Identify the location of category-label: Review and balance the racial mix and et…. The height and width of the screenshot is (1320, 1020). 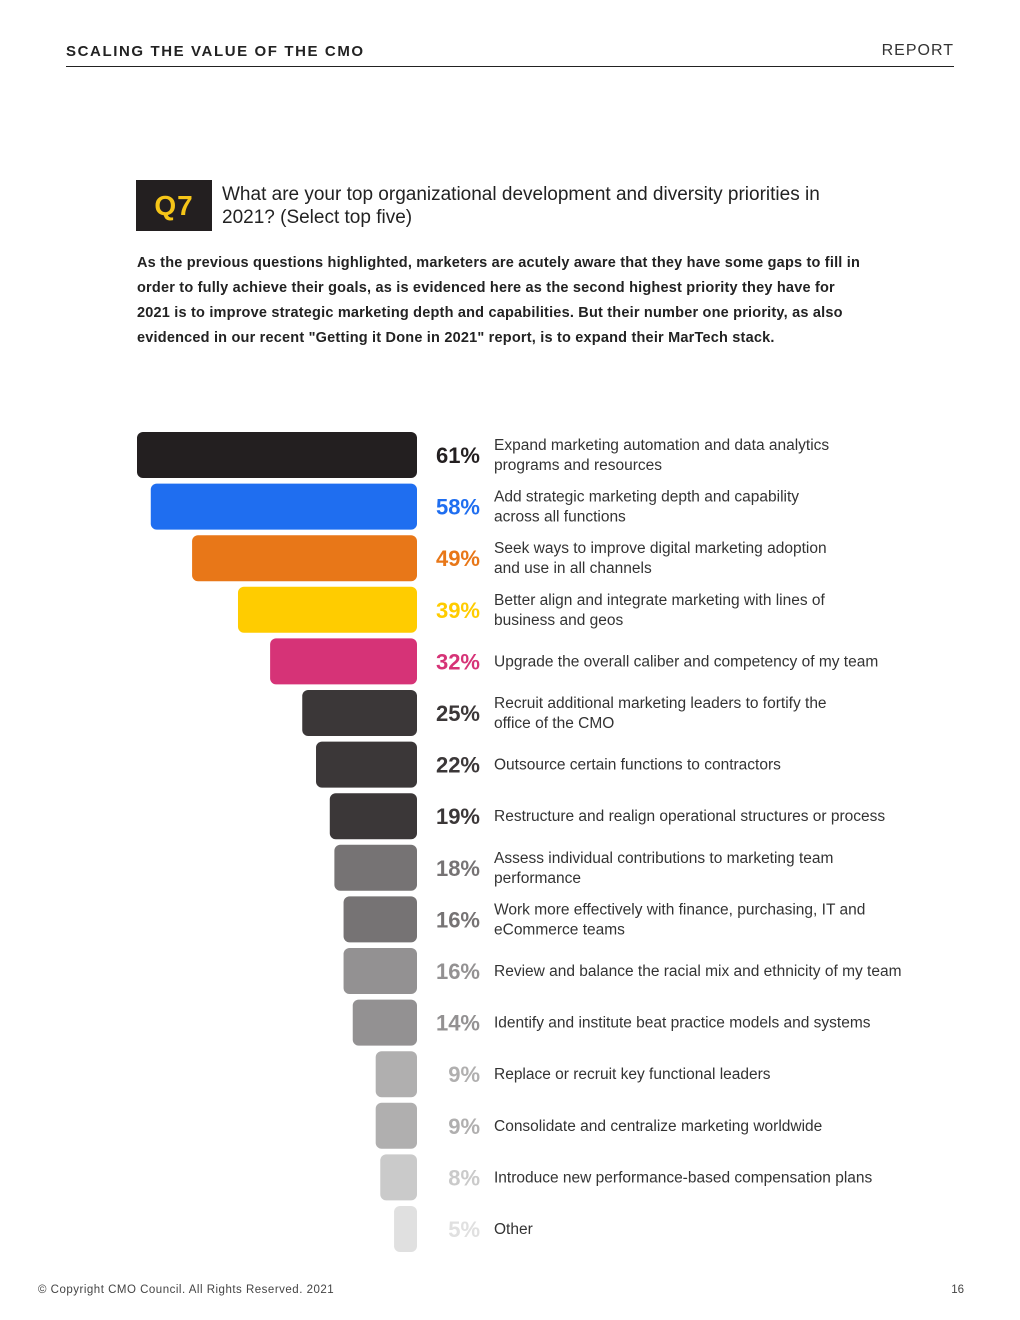
(698, 971).